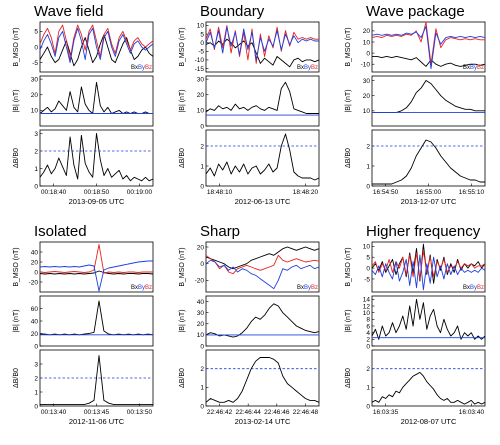 This screenshot has height=445, width=500. I want to click on y-tick-label: 5, so click(368, 258).